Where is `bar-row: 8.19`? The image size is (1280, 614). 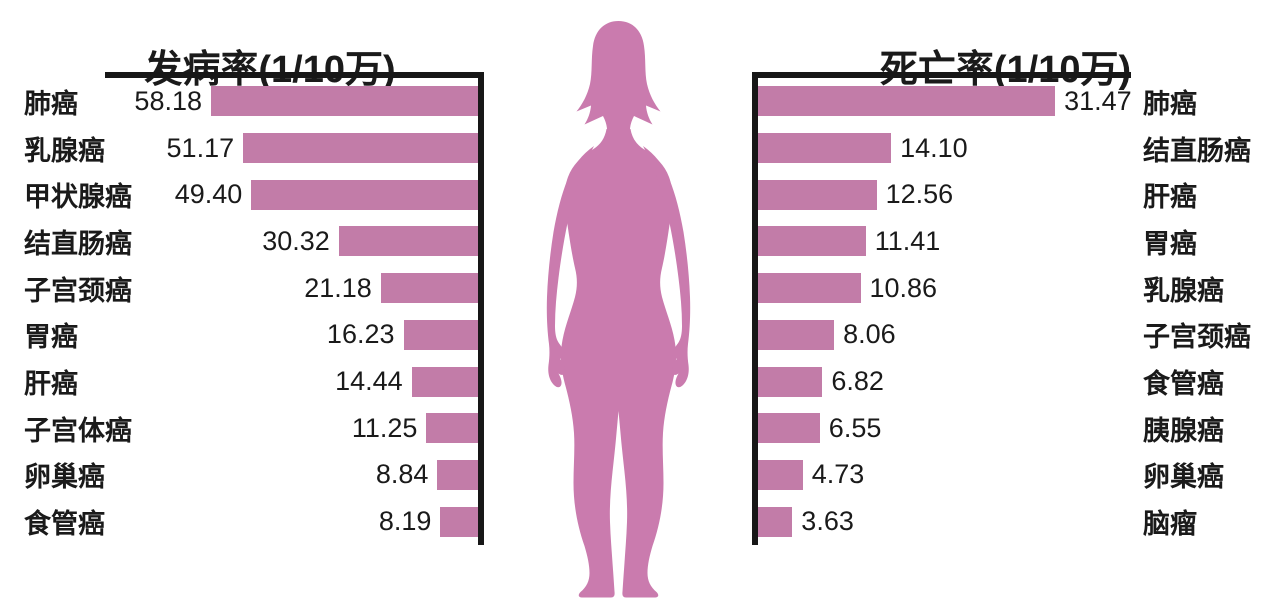 bar-row: 8.19 is located at coordinates (291, 521).